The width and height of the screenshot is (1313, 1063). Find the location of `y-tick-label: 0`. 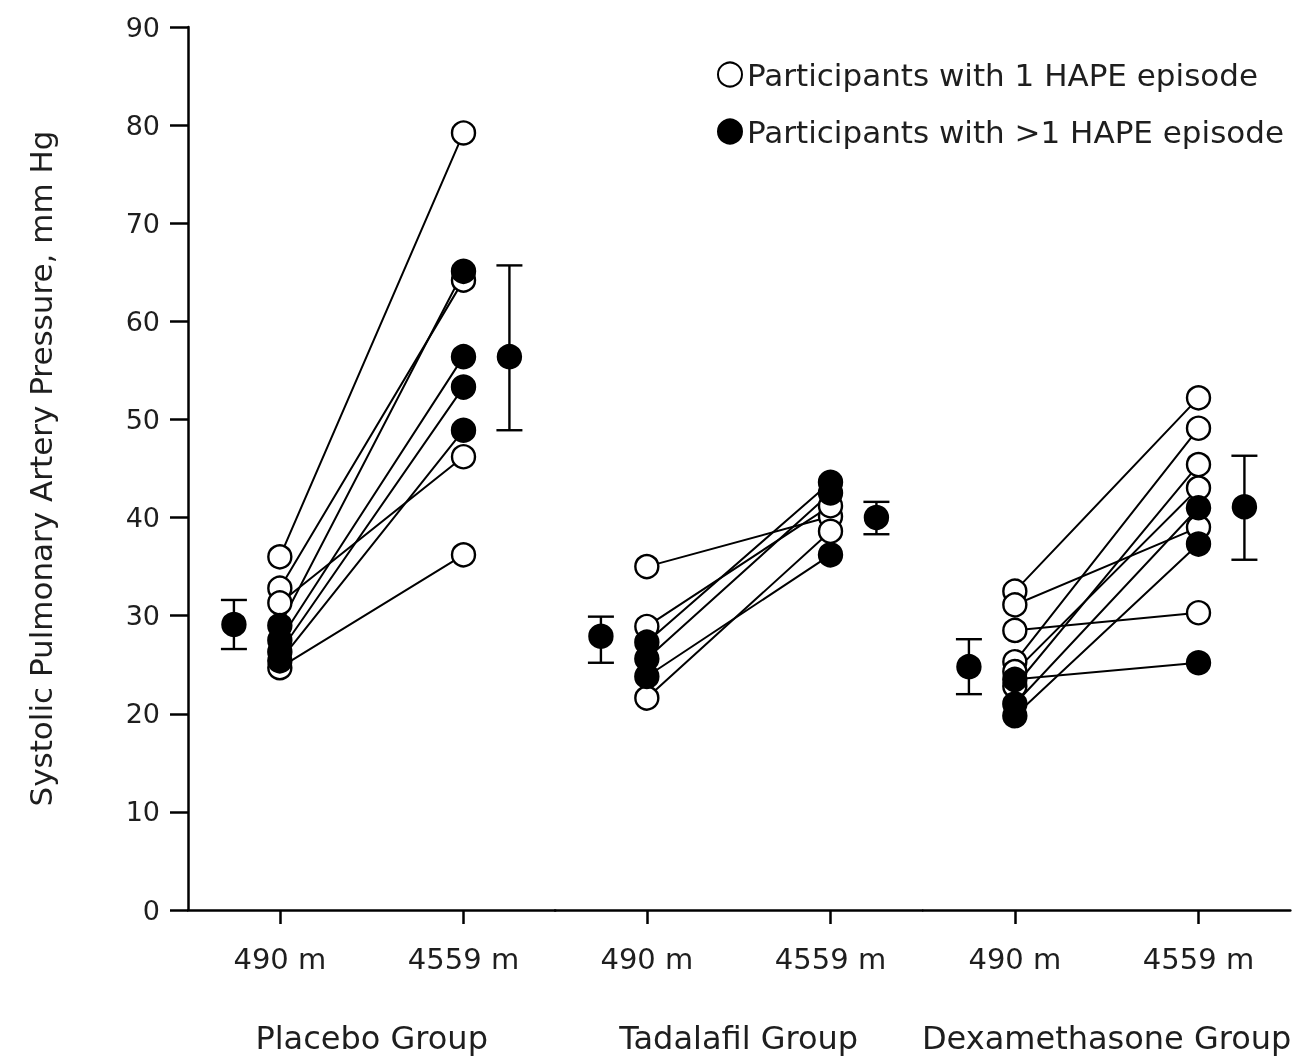

y-tick-label: 0 is located at coordinates (151, 910).